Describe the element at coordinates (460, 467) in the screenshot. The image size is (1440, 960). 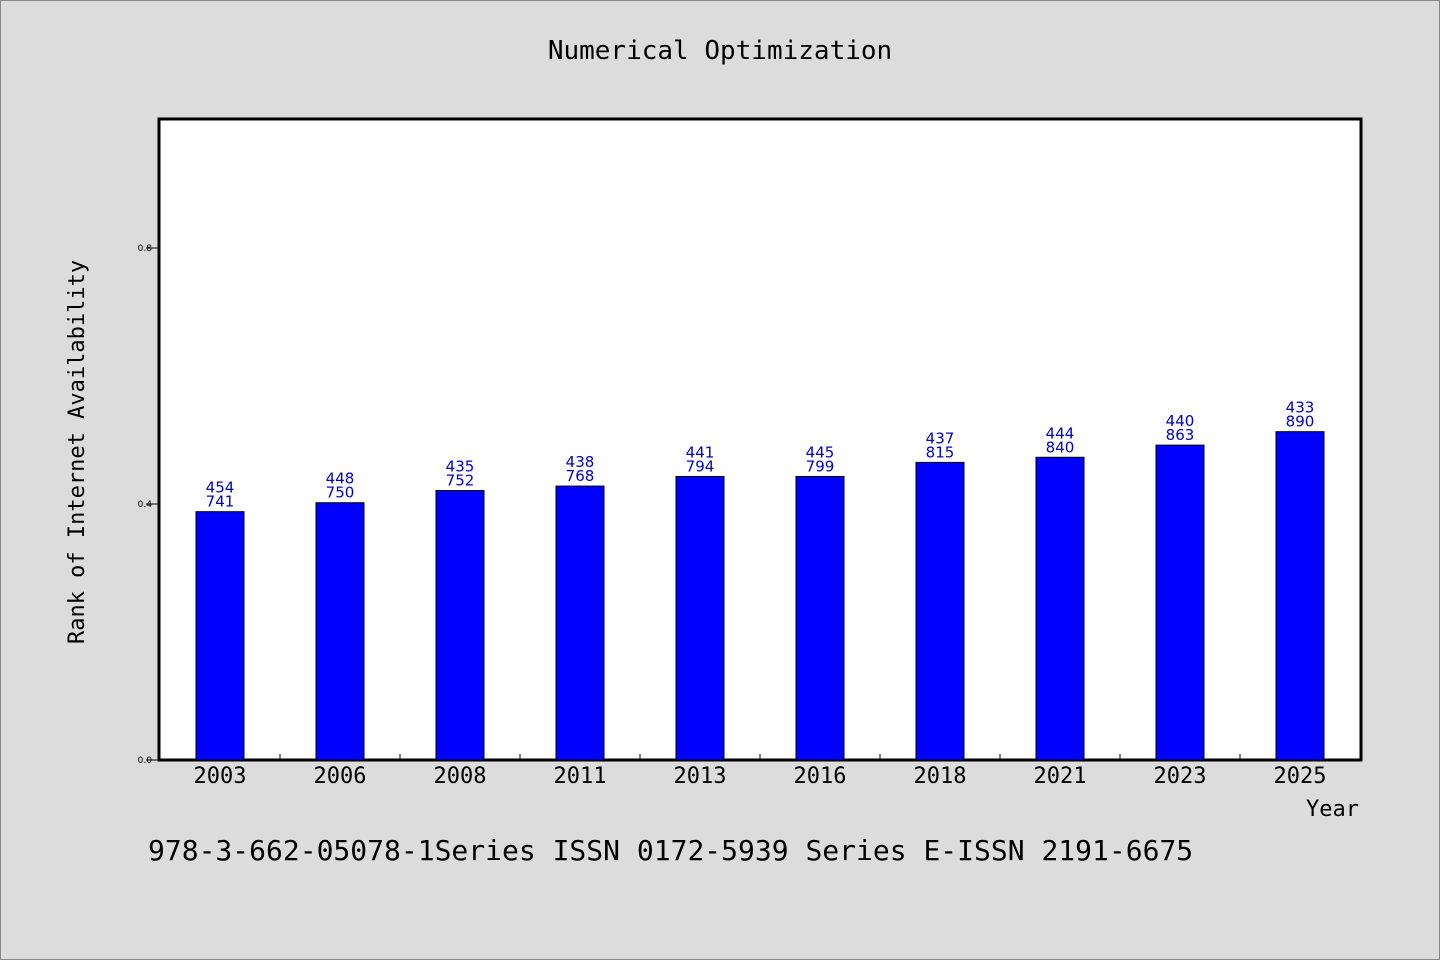
I see `bar-value-label: 435` at that location.